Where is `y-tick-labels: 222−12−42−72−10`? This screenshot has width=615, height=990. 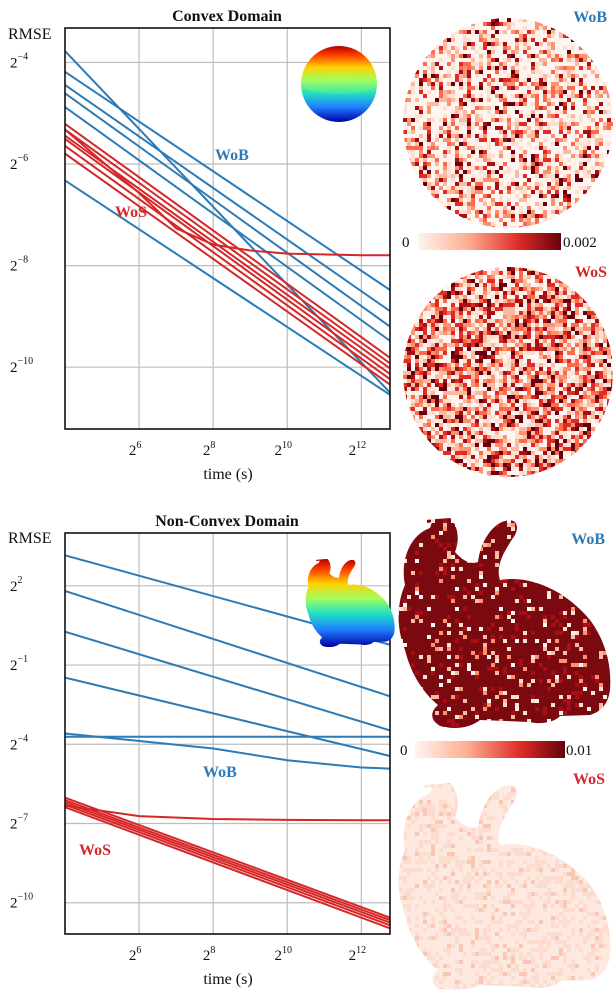
y-tick-labels: 222−12−42−72−10 is located at coordinates (21, 743).